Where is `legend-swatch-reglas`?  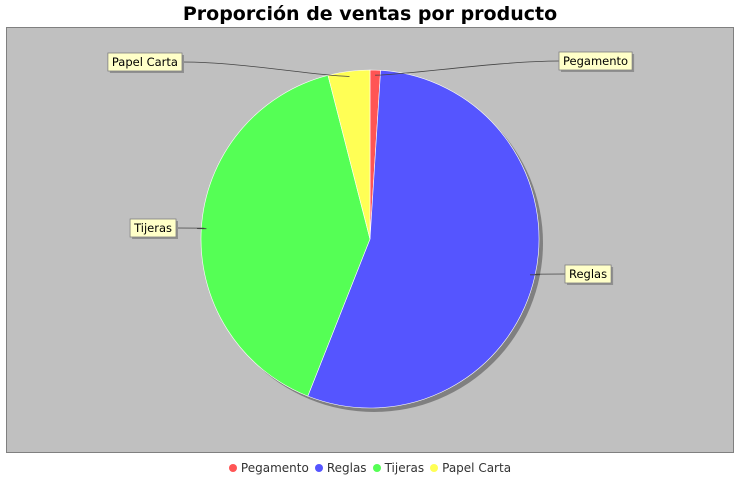
legend-swatch-reglas is located at coordinates (318, 468).